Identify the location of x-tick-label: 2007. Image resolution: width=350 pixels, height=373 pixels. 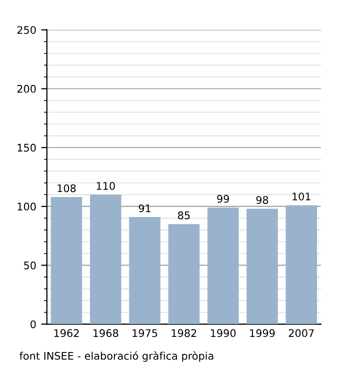
(301, 333).